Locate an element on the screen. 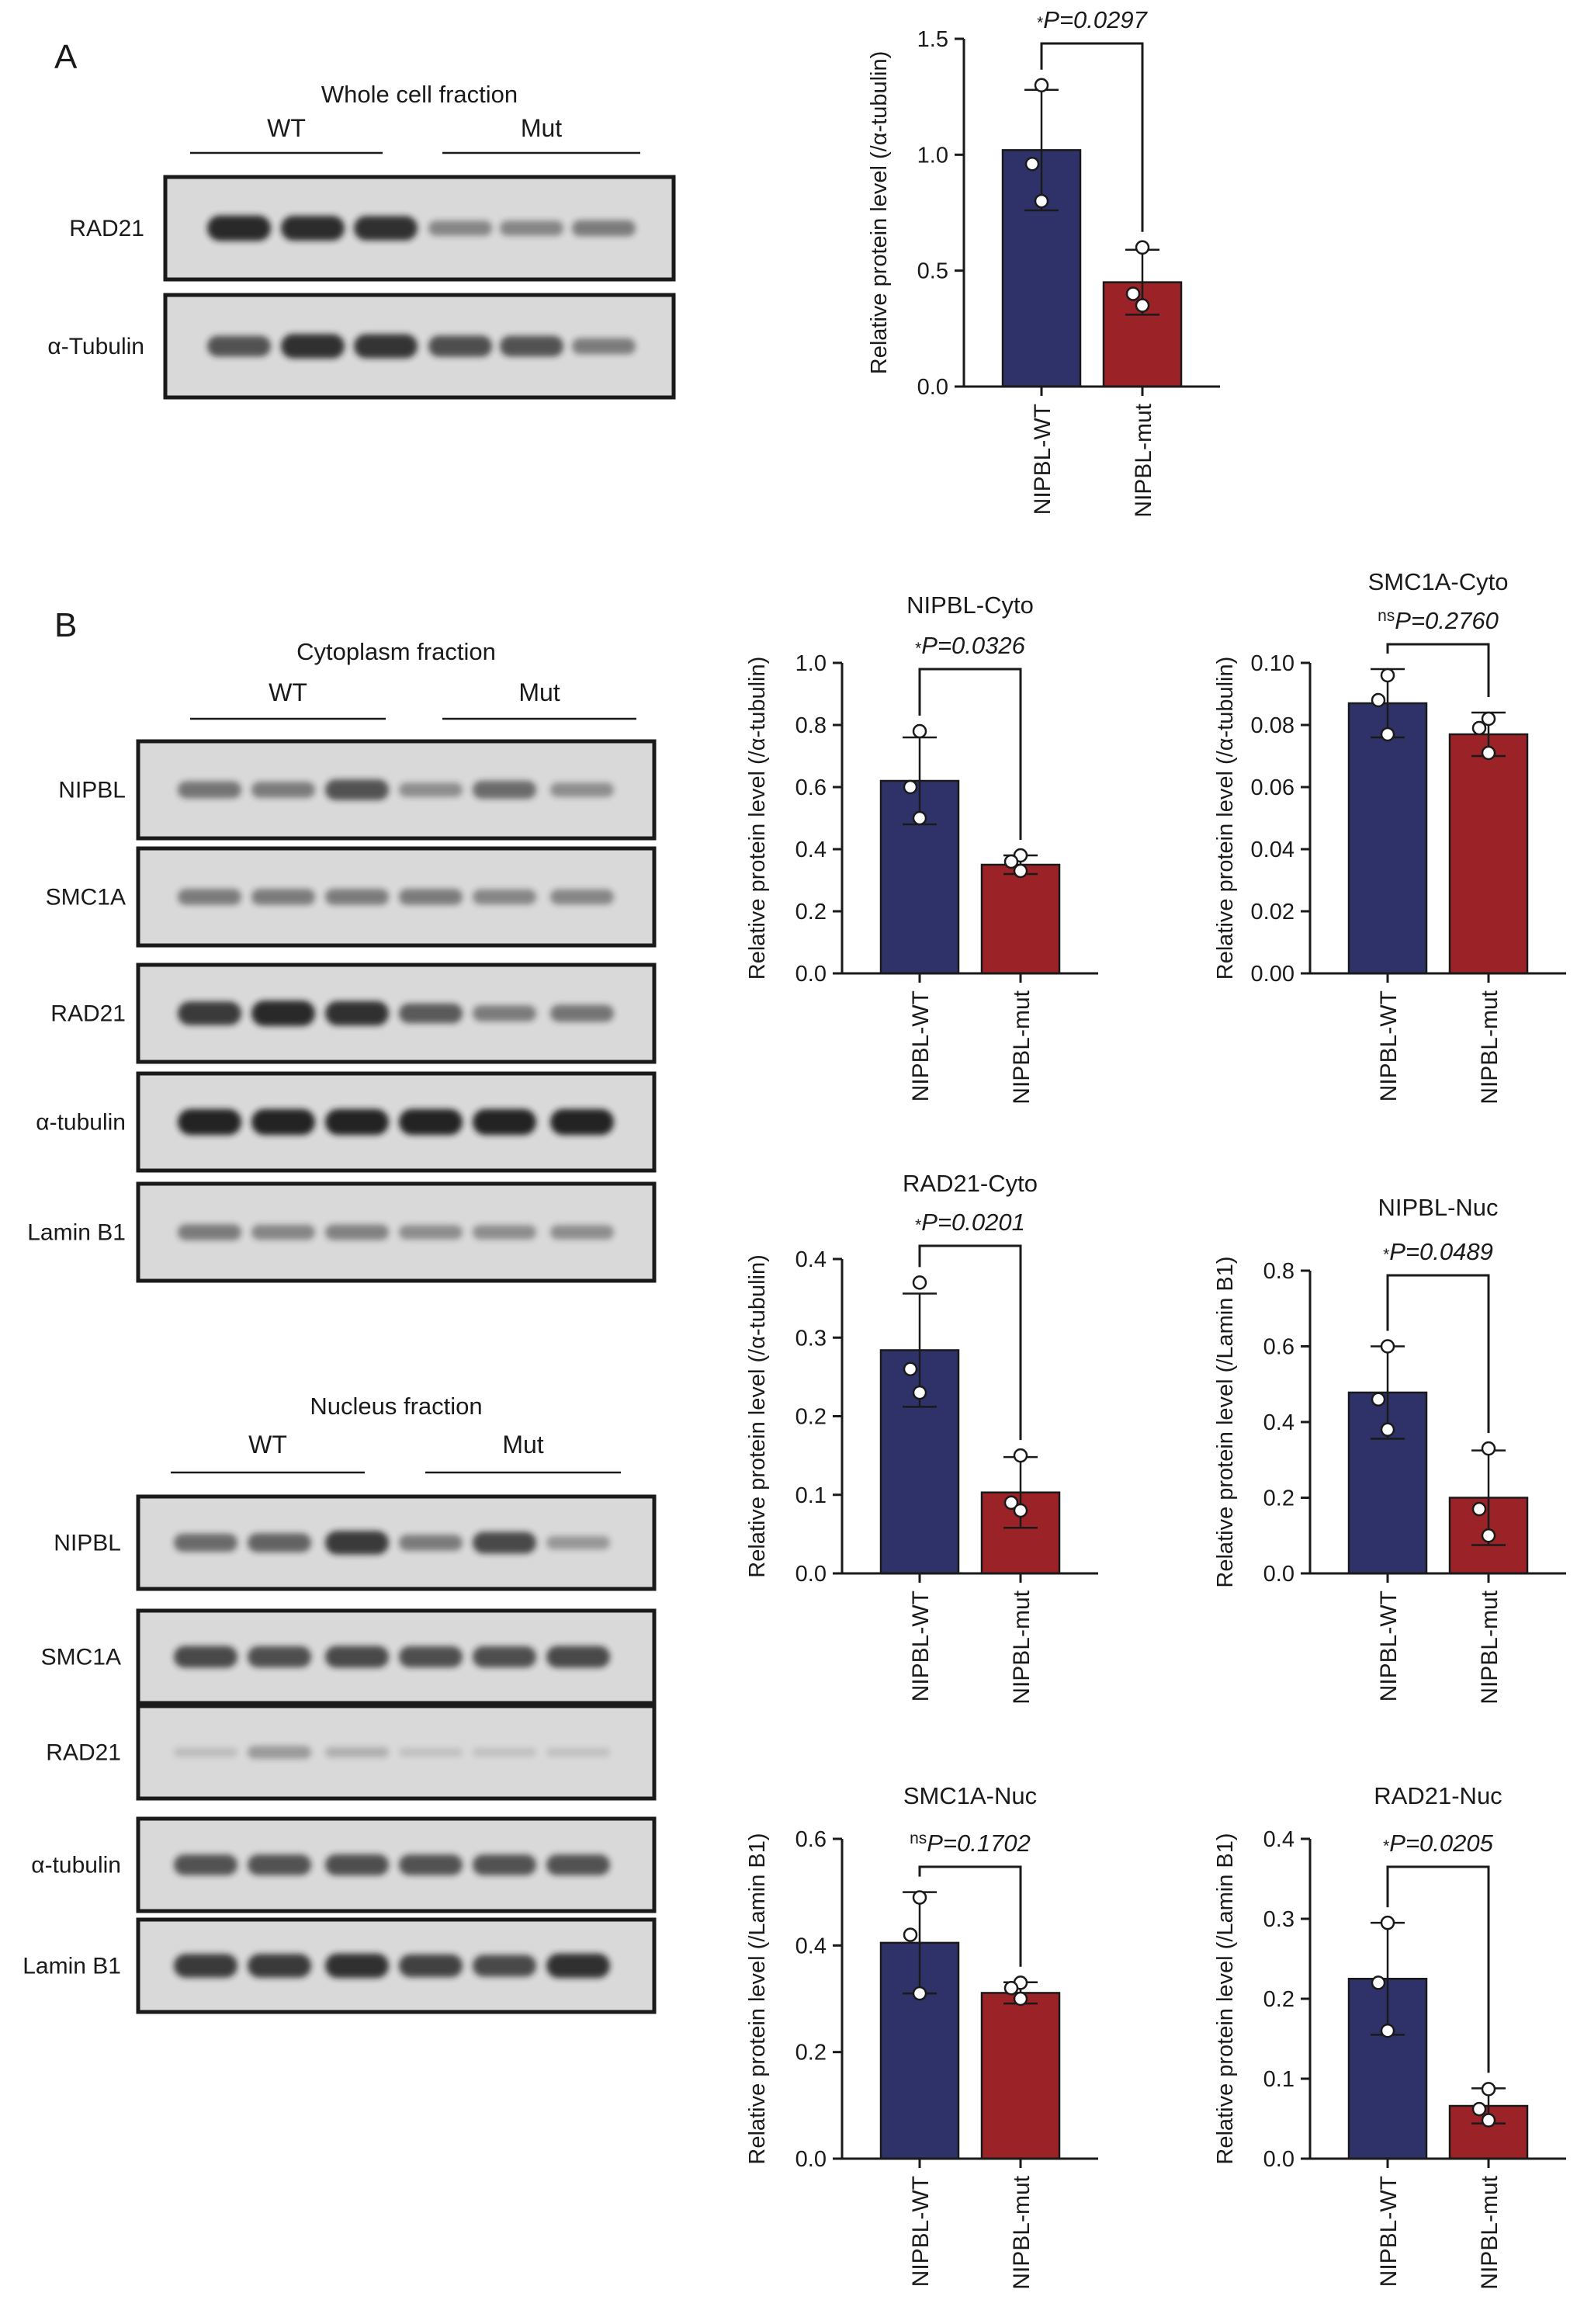  x-category-label: NIPBL-WT is located at coordinates (1042, 460).